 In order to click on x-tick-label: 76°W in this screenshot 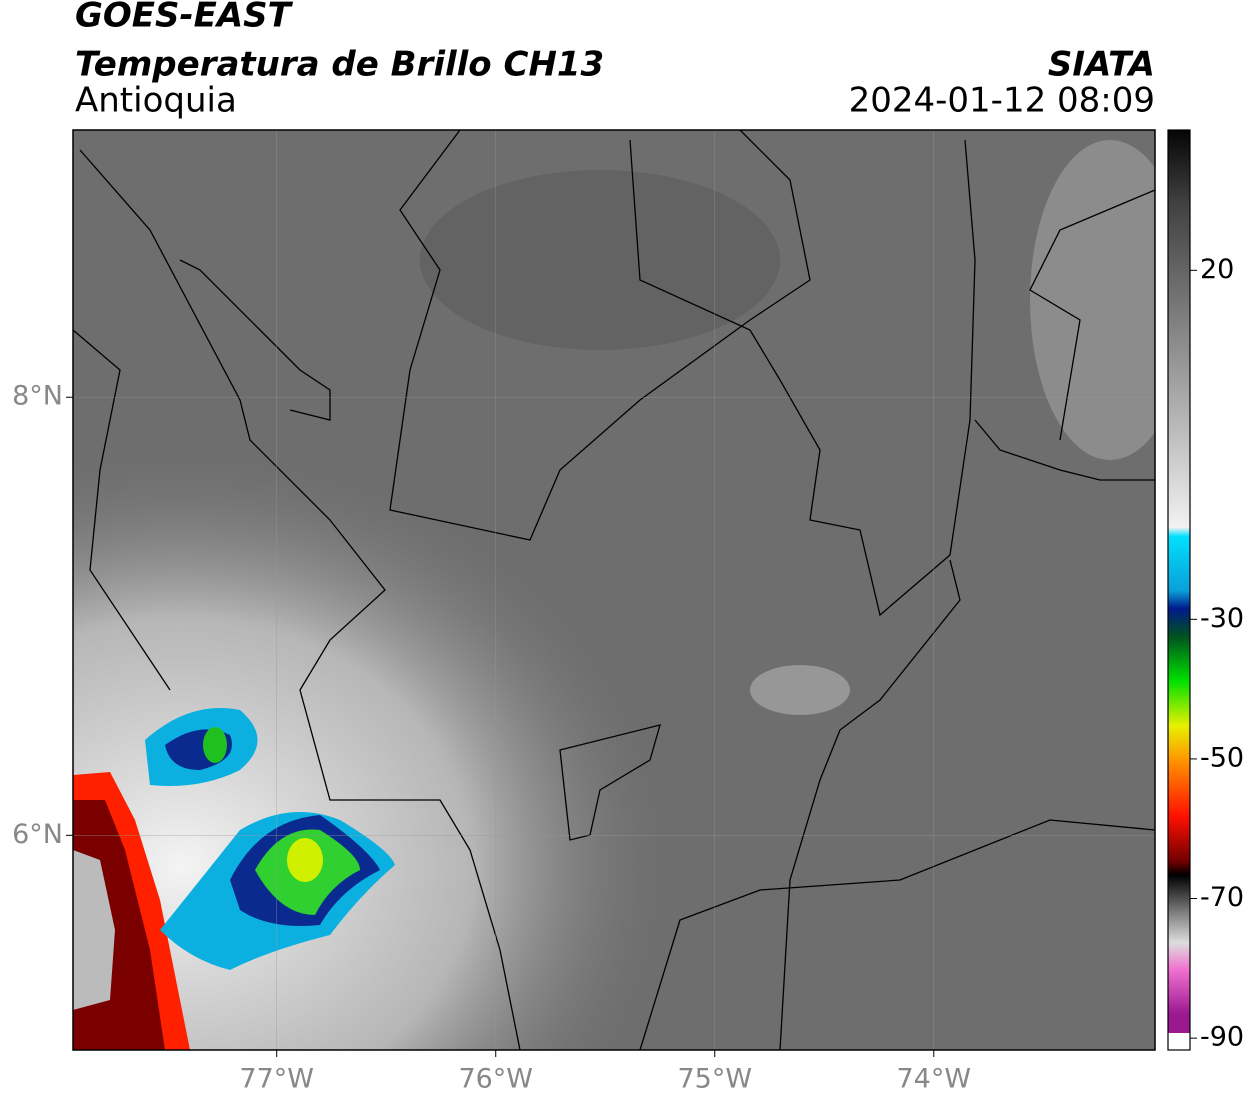, I will do `click(495, 1079)`.